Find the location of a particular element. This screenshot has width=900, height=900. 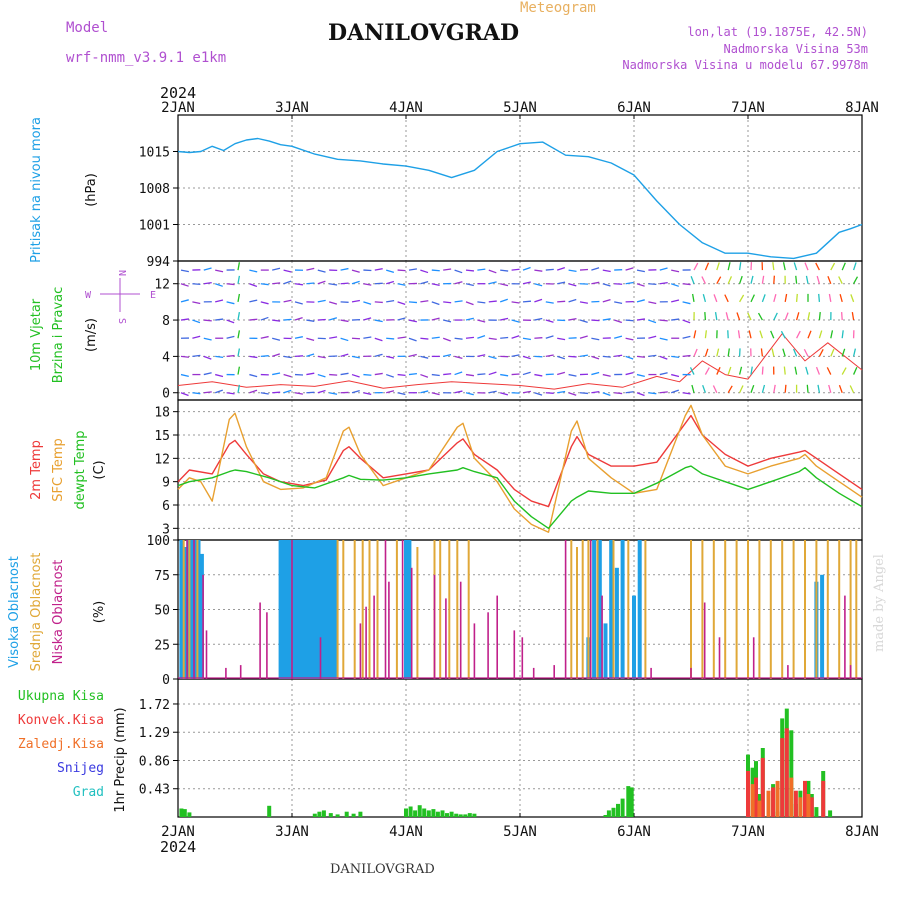

y-tick-label: 100 is located at coordinates (158, 541).